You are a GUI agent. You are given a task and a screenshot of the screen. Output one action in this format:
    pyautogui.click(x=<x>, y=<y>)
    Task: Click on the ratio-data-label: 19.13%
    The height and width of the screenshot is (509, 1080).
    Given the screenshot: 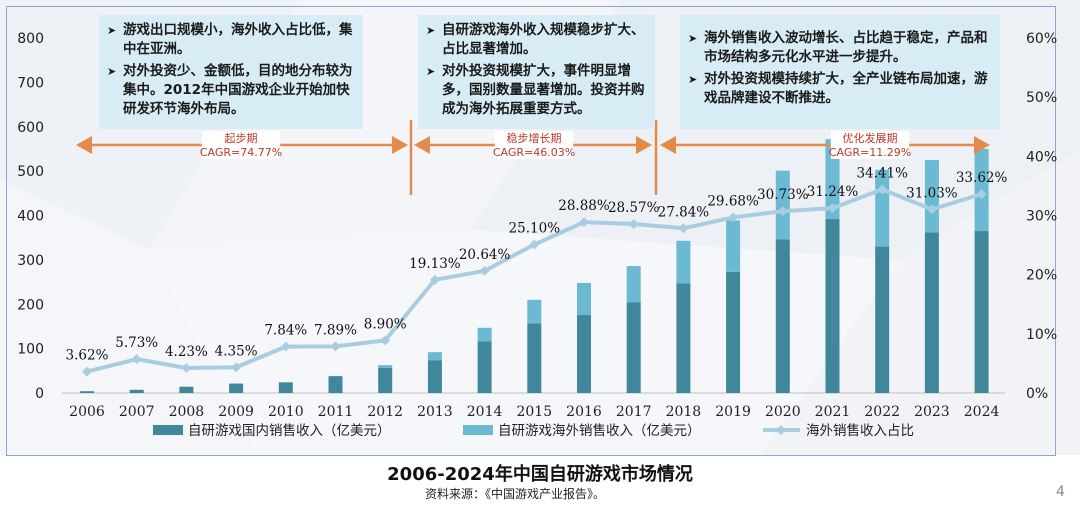 What is the action you would take?
    pyautogui.click(x=435, y=264)
    